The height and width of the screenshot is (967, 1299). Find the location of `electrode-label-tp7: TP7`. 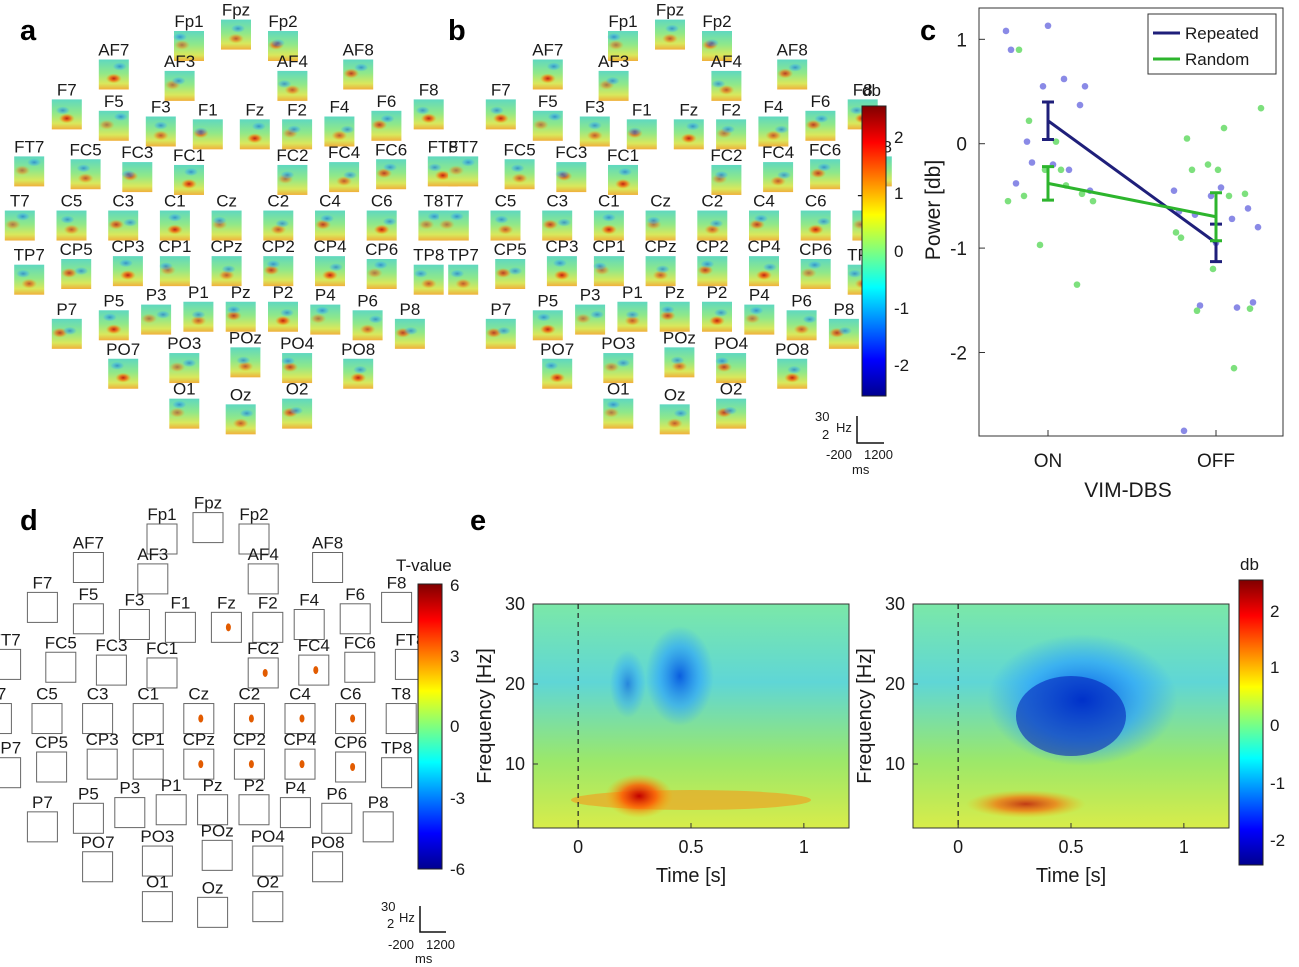

electrode-label-tp7: TP7 is located at coordinates (463, 255).